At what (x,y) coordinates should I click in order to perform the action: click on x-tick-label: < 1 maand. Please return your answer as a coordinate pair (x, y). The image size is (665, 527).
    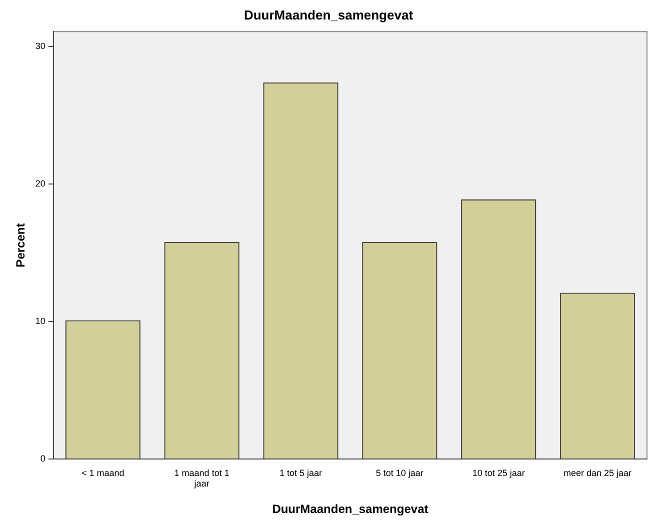
    Looking at the image, I should click on (102, 473).